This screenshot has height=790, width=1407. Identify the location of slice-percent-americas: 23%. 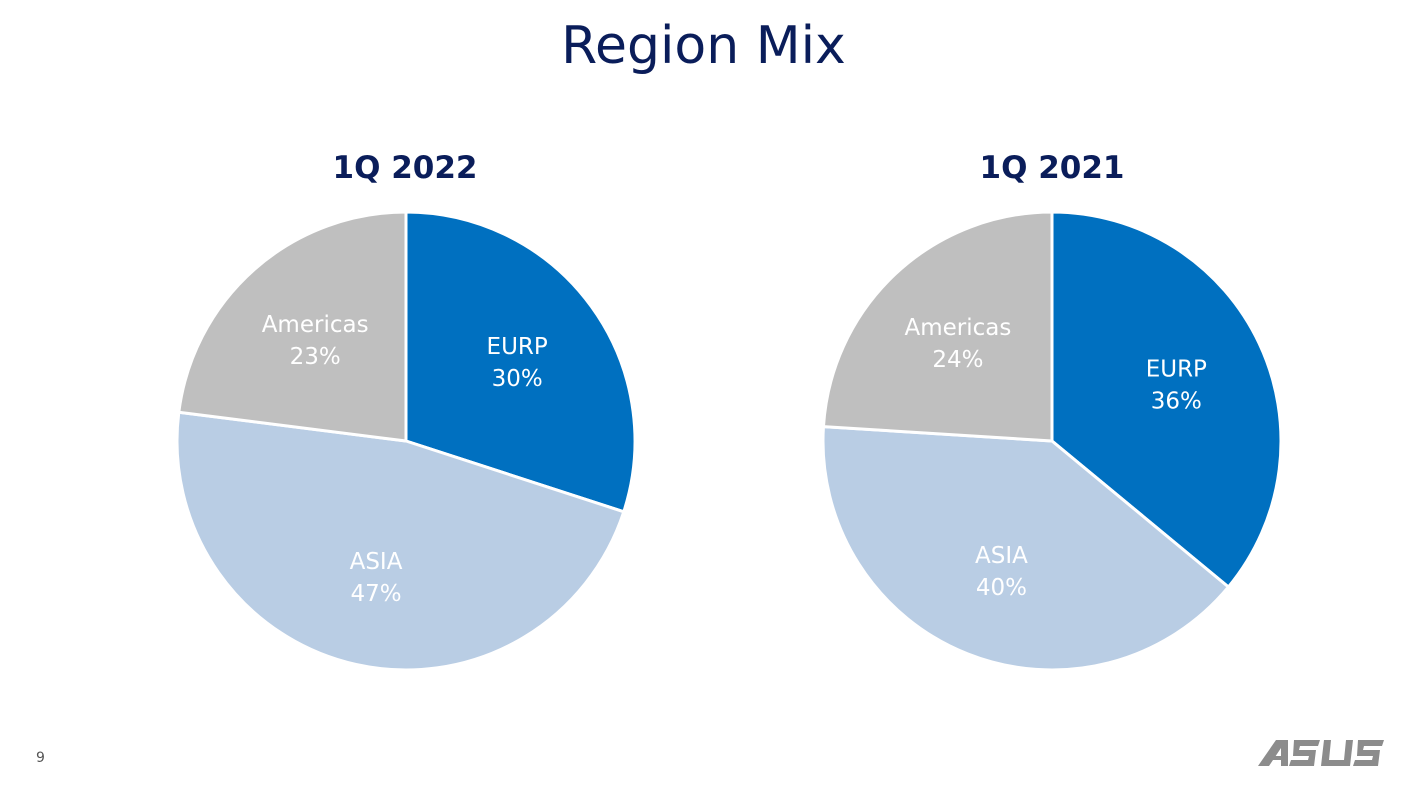
(315, 357).